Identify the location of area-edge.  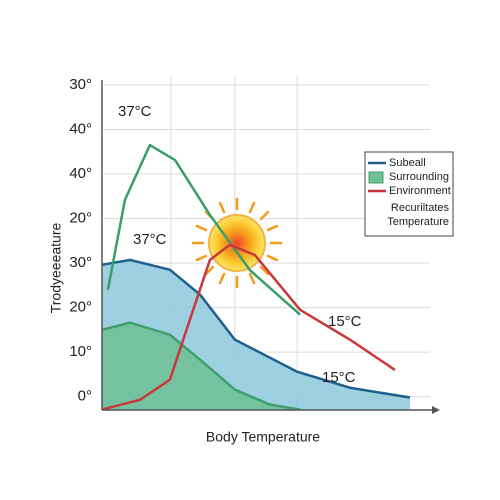
(201, 366).